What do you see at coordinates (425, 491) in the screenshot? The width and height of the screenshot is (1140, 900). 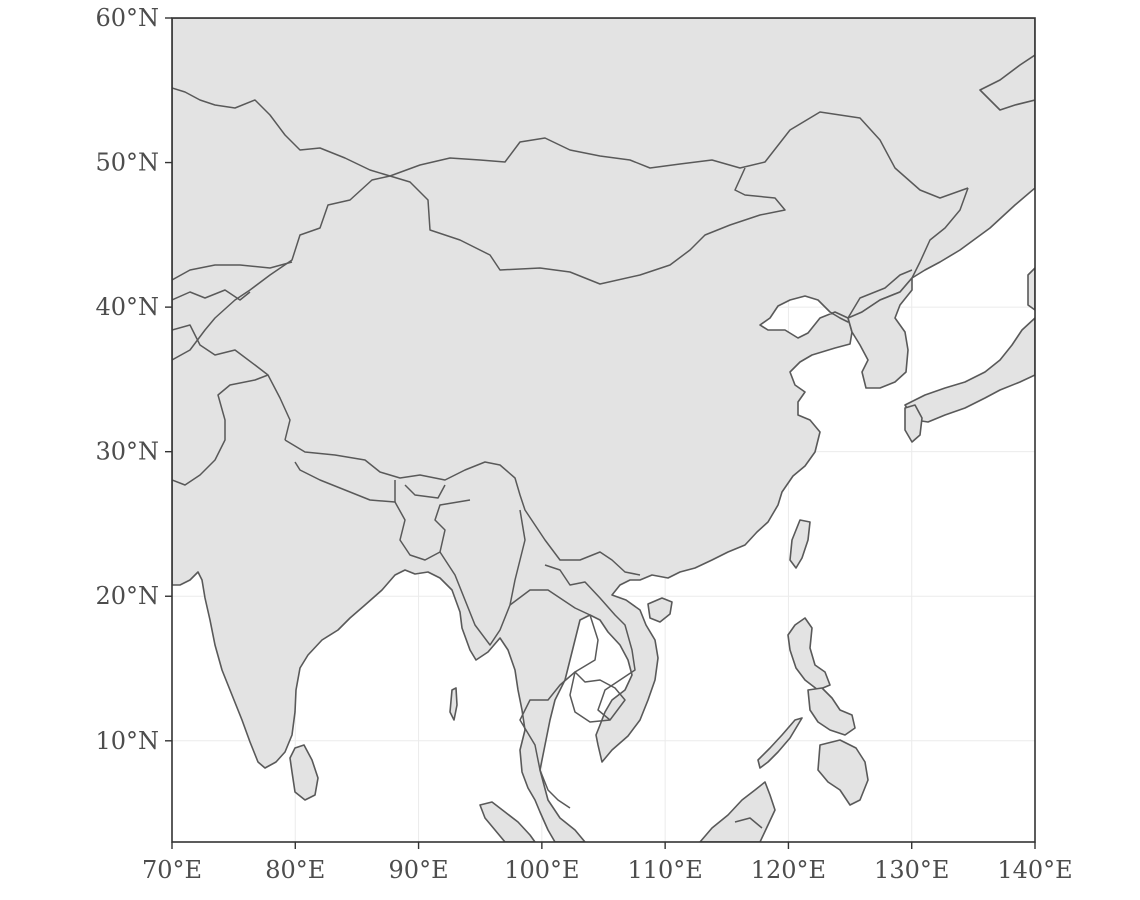 I see `border-bhutan` at bounding box center [425, 491].